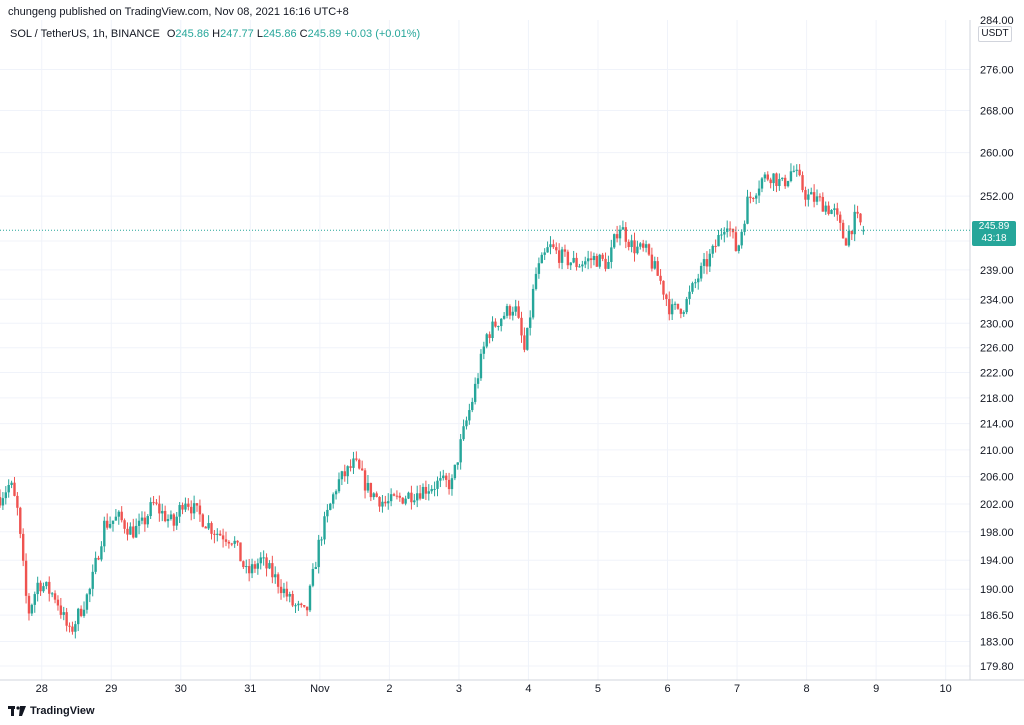  Describe the element at coordinates (995, 34) in the screenshot. I see `currency-button: USDT` at that location.